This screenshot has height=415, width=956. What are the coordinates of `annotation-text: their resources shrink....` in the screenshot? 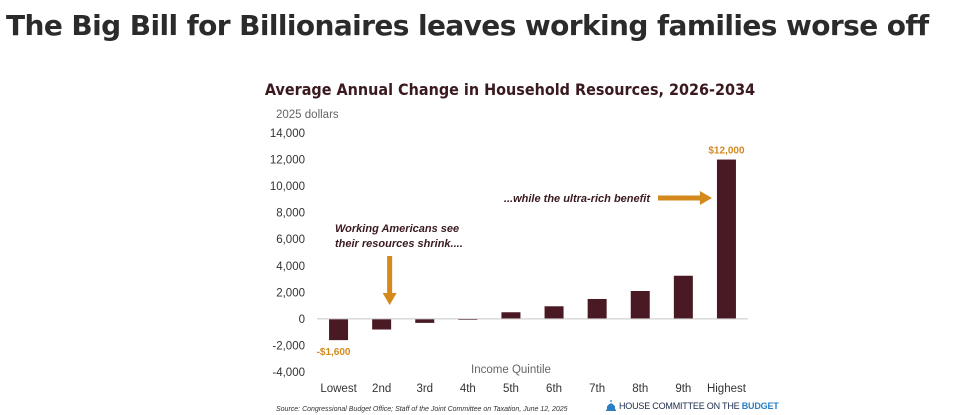 It's located at (399, 244).